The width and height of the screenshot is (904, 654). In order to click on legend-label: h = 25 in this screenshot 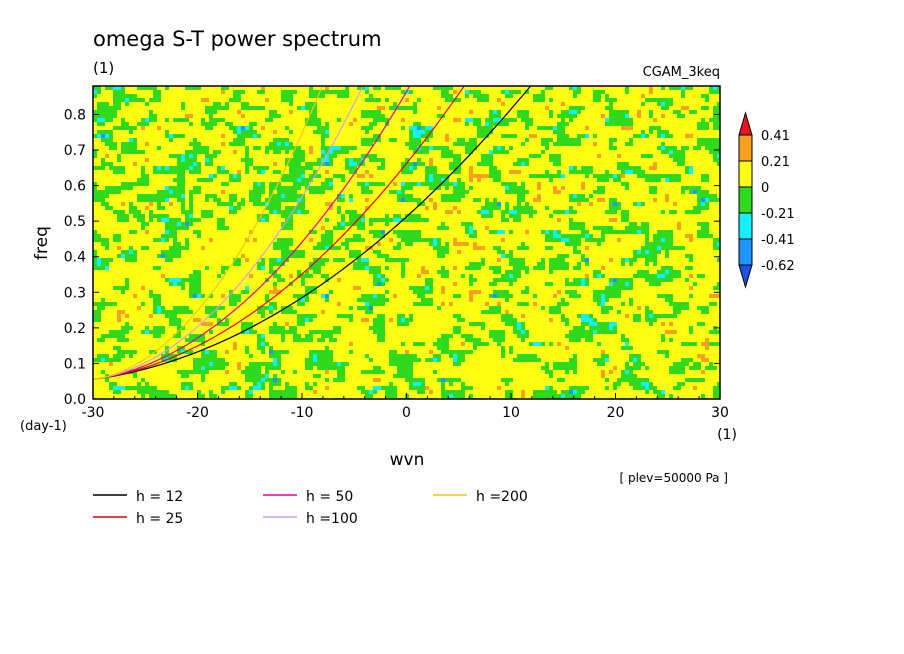, I will do `click(159, 519)`.